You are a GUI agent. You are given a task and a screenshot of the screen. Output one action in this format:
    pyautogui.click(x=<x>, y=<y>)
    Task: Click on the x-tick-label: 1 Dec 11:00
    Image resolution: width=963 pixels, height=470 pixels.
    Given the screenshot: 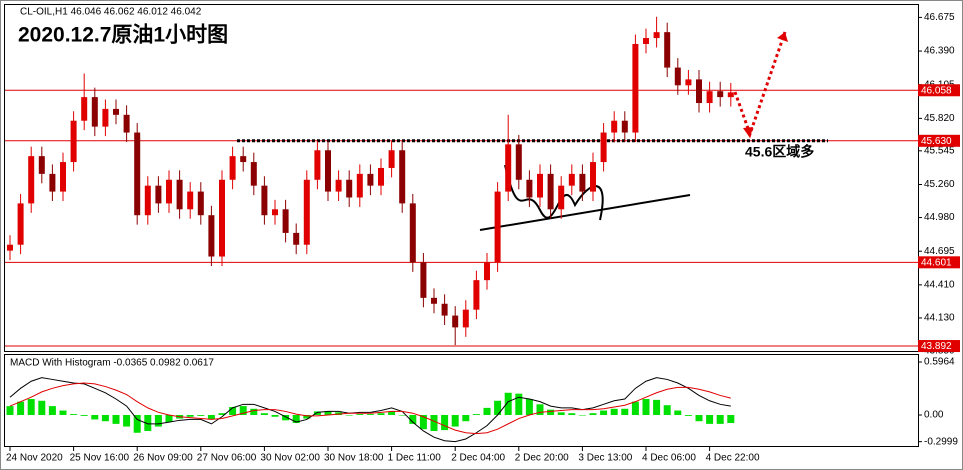 What is the action you would take?
    pyautogui.click(x=415, y=458)
    